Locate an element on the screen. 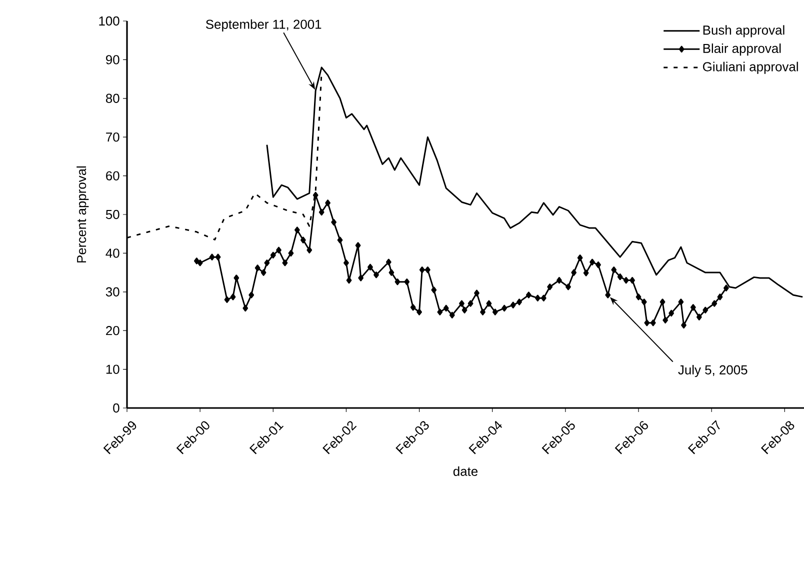 Image resolution: width=804 pixels, height=569 pixels. annotation: July 5, 2005 is located at coordinates (713, 371).